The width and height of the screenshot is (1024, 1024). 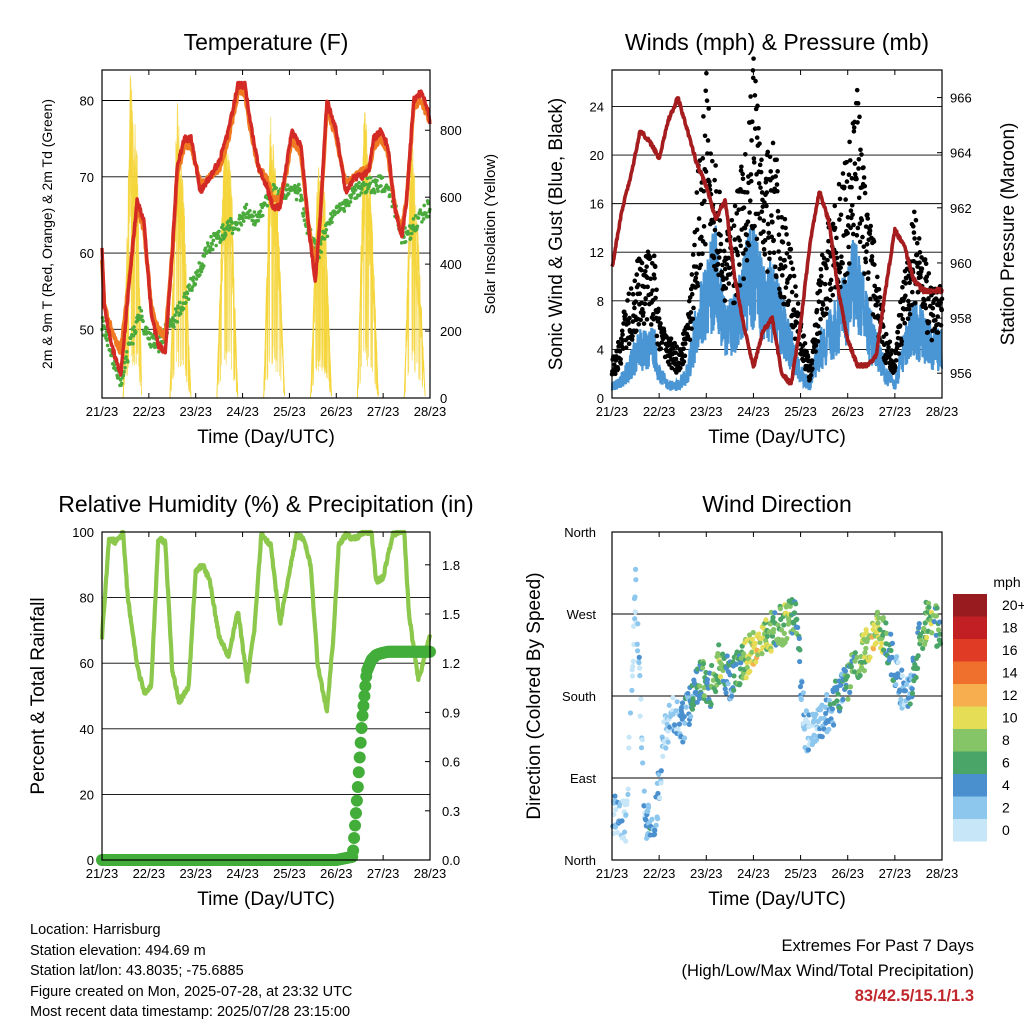 What do you see at coordinates (597, 106) in the screenshot?
I see `y-tick-label: 24` at bounding box center [597, 106].